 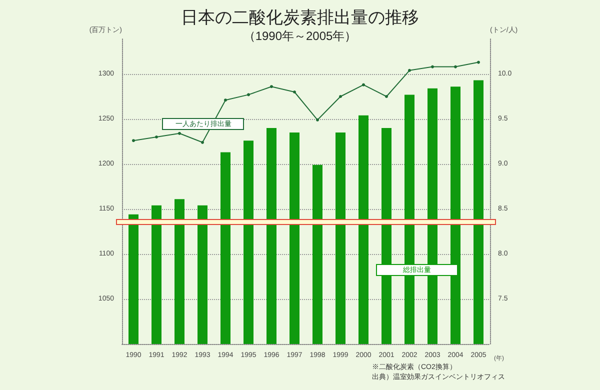 I want to click on chart-title: 日本の二酸化炭素排出量の推移, so click(x=300, y=17).